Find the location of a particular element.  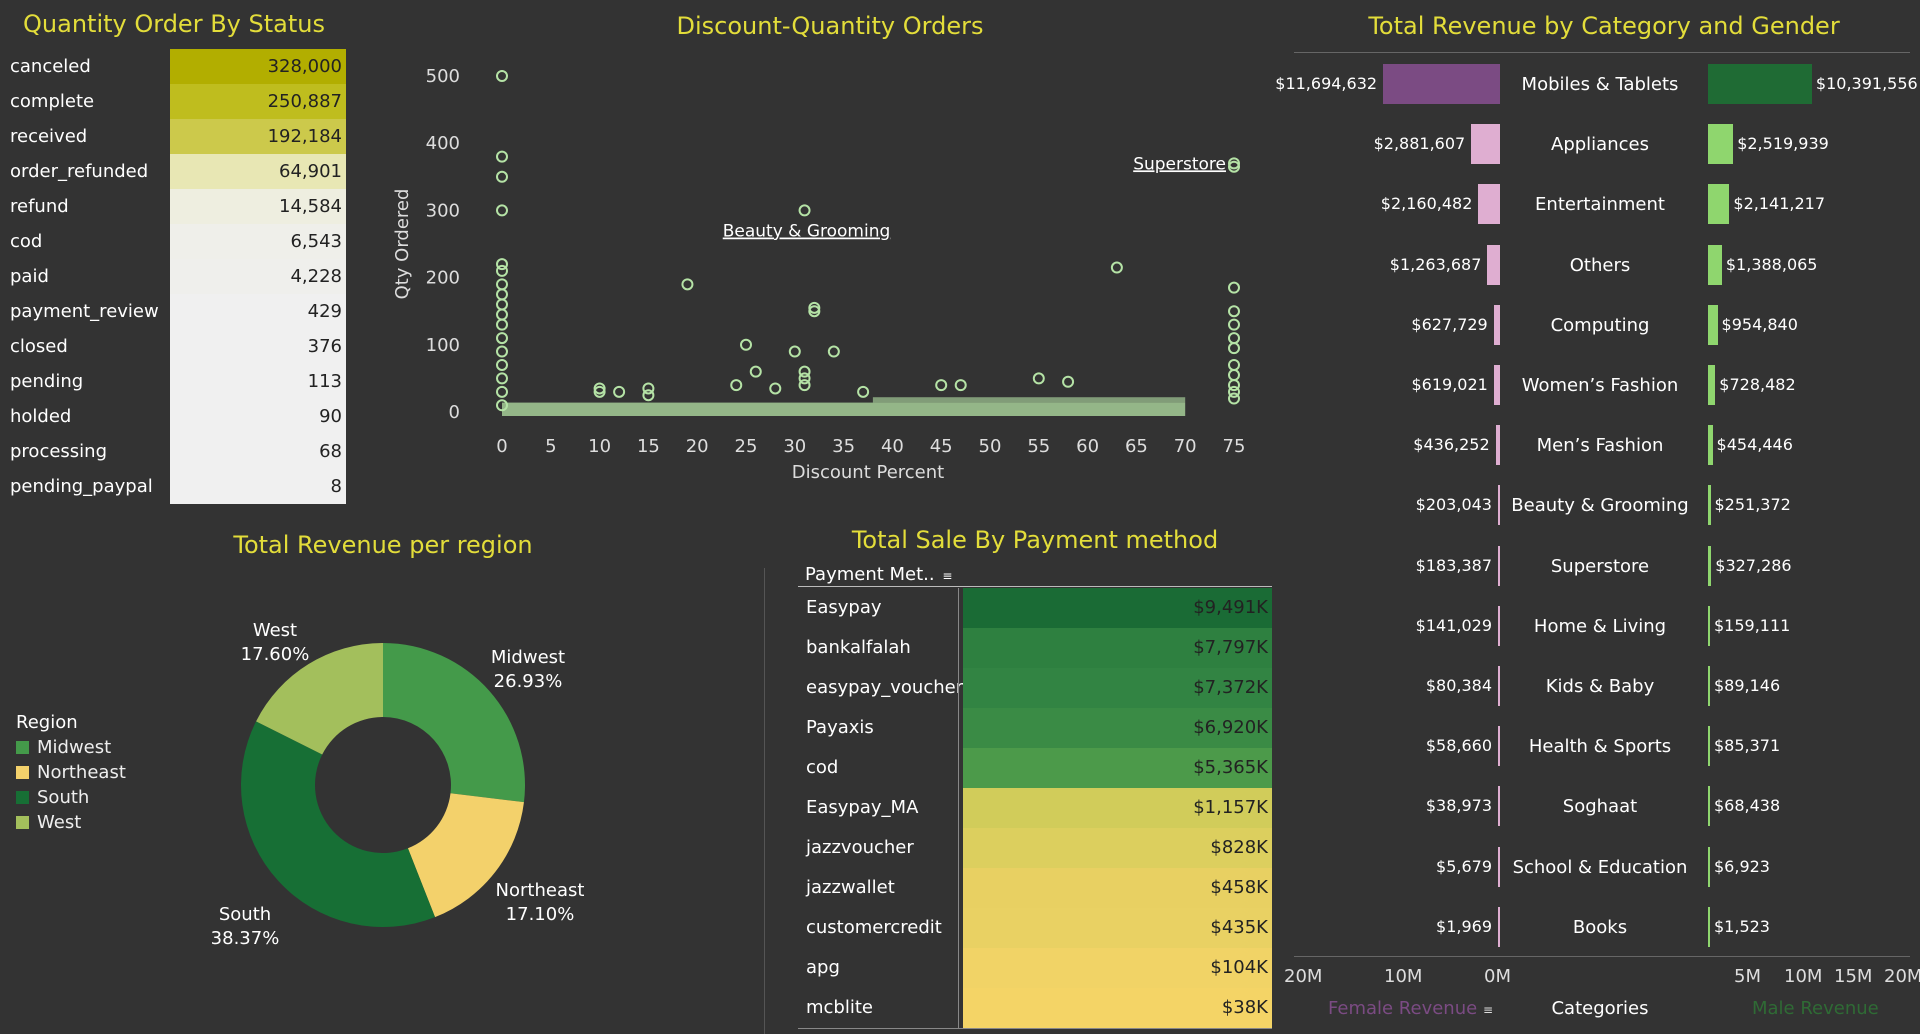

category-label: Home & Living is located at coordinates (1600, 626).